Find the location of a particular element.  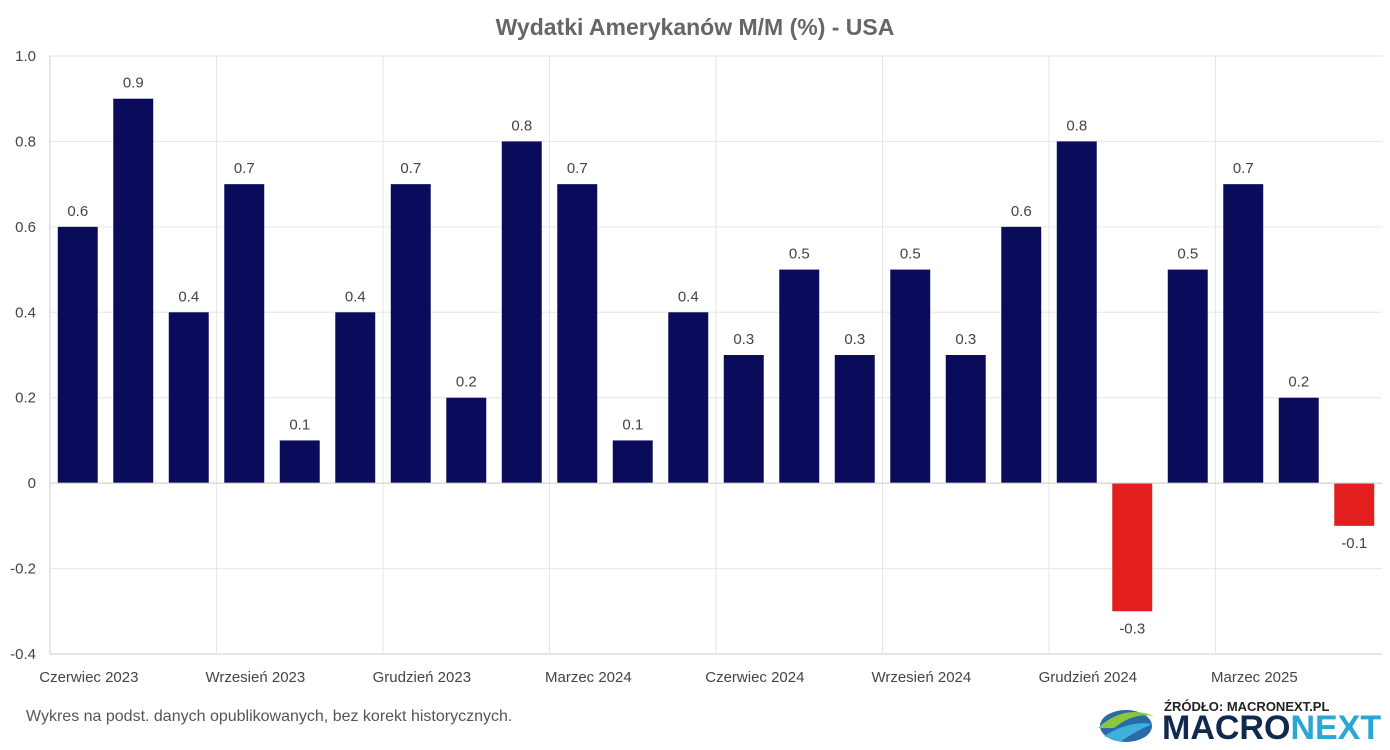

y-tick-label: -0.4 is located at coordinates (23, 654).